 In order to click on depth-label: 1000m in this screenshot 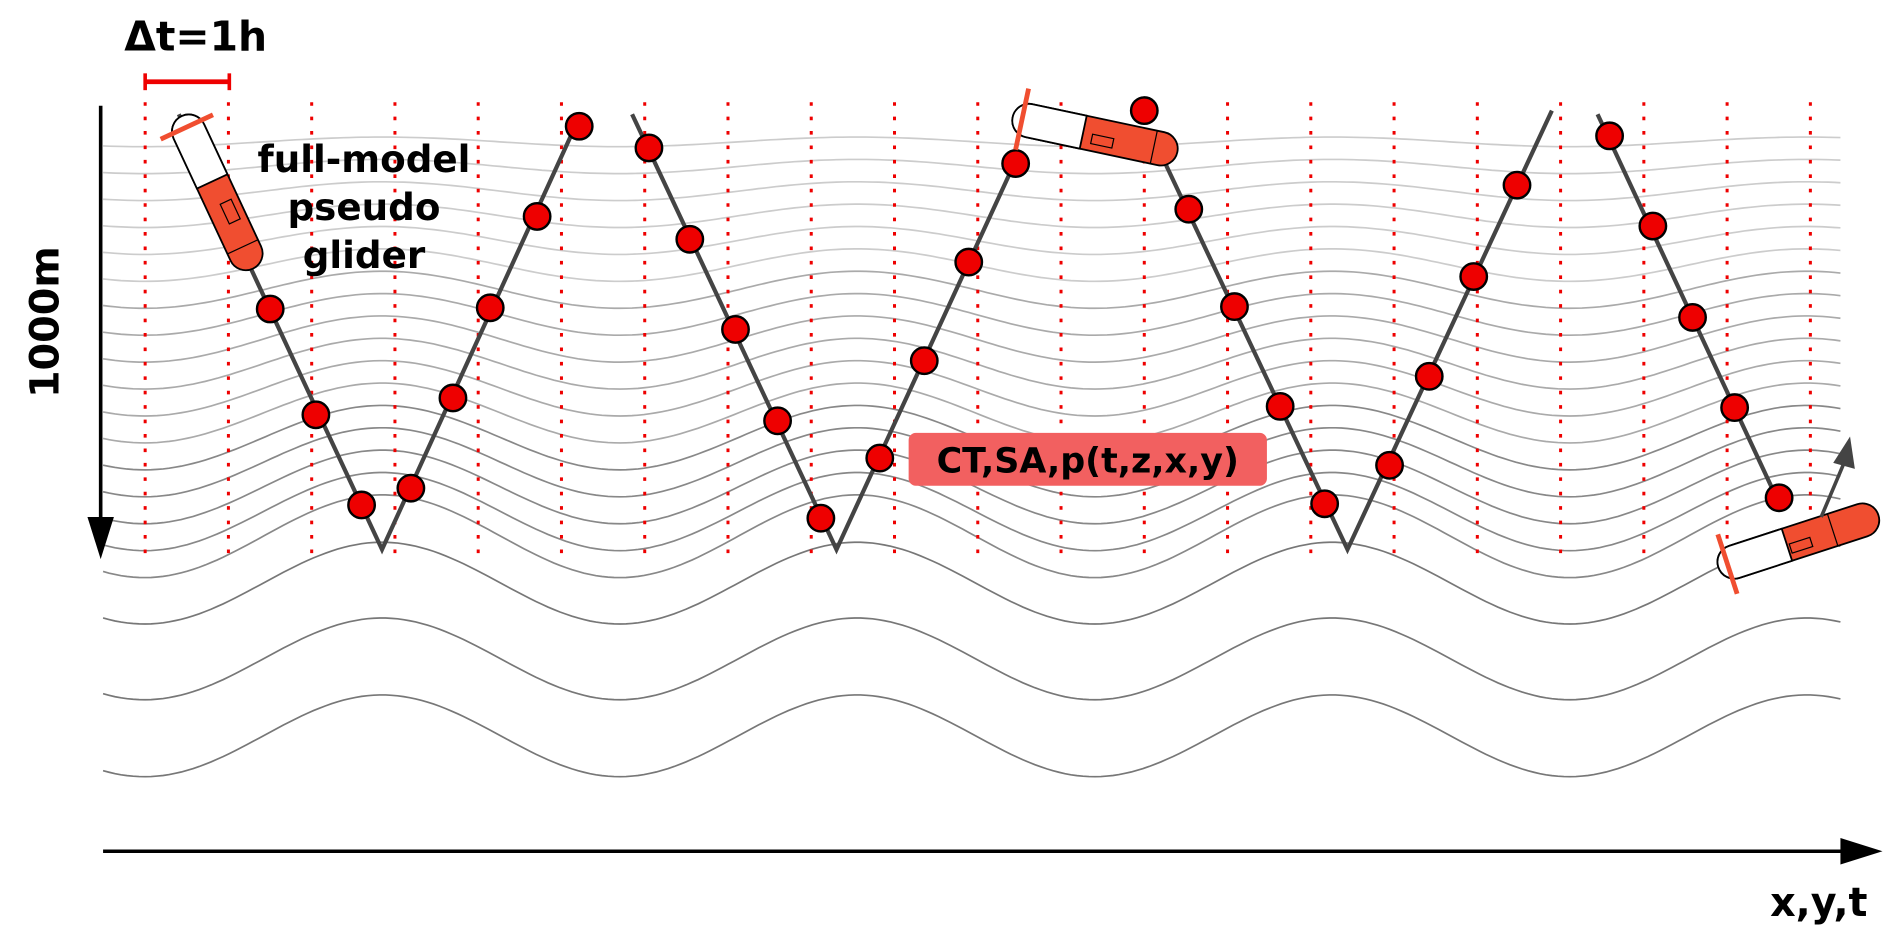, I will do `click(46, 322)`.